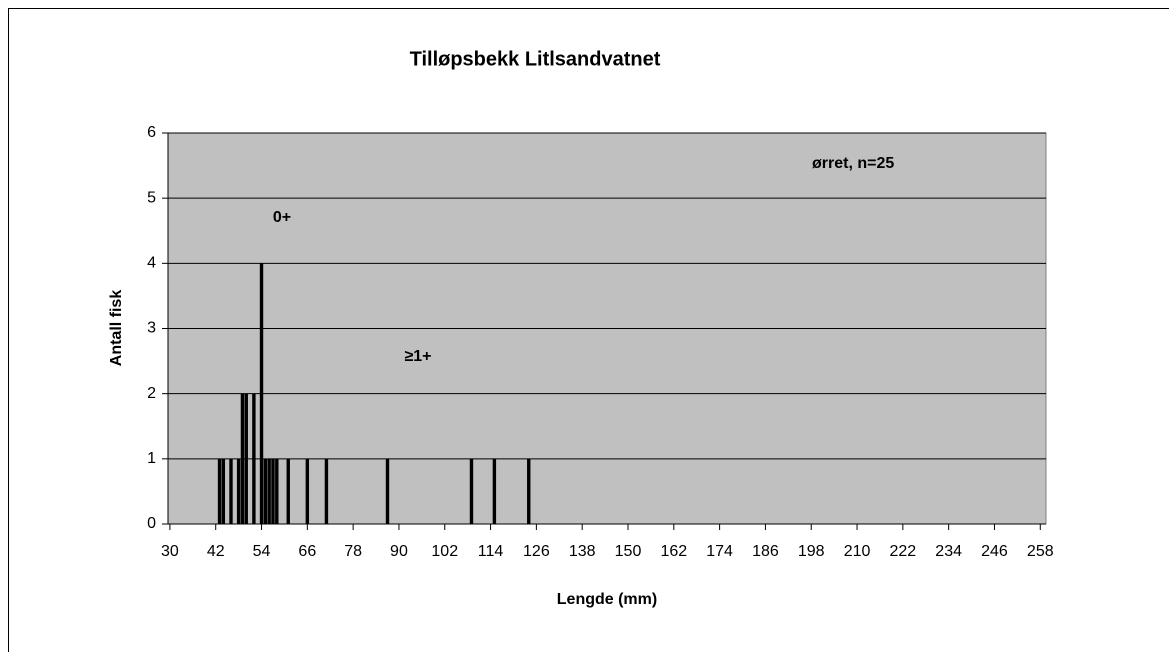 The height and width of the screenshot is (652, 1170). What do you see at coordinates (353, 551) in the screenshot?
I see `x-tick-label: 78` at bounding box center [353, 551].